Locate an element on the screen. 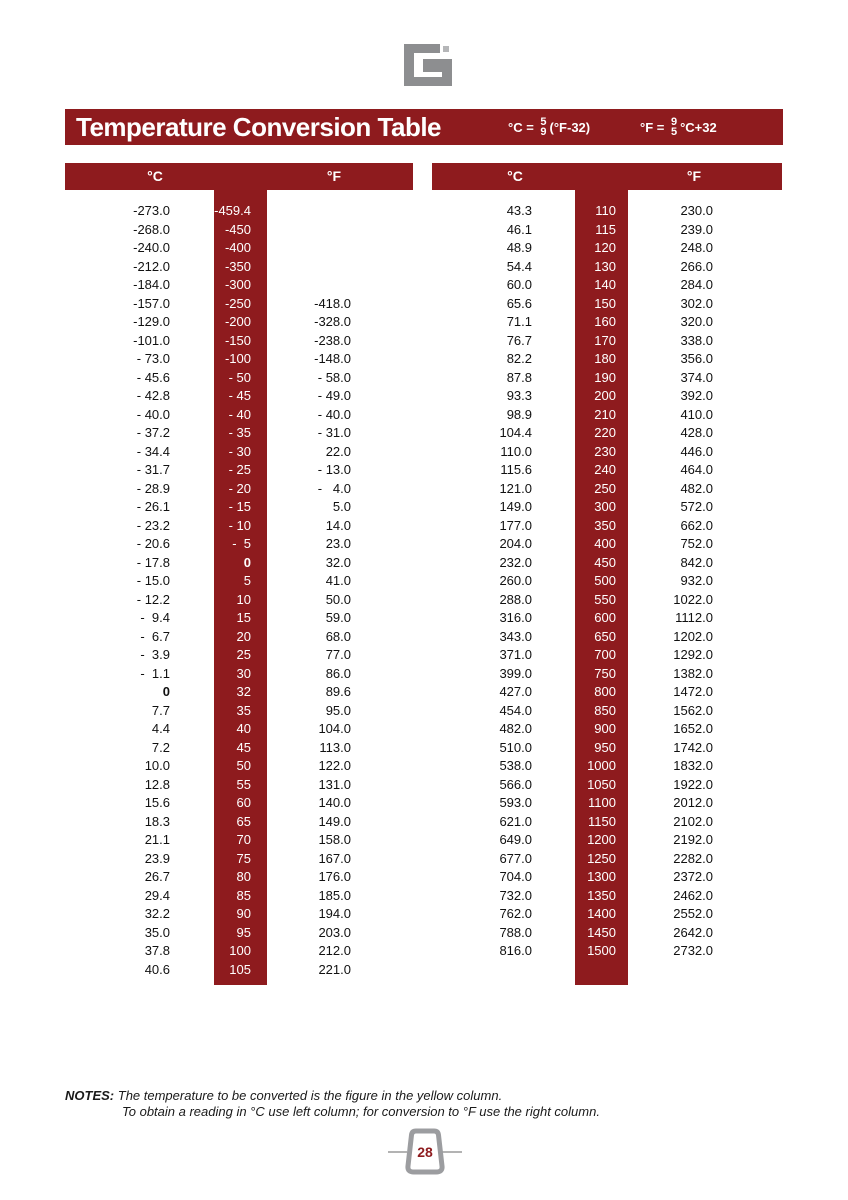 The width and height of the screenshot is (848, 1200). base-value: -150 is located at coordinates (237, 340).